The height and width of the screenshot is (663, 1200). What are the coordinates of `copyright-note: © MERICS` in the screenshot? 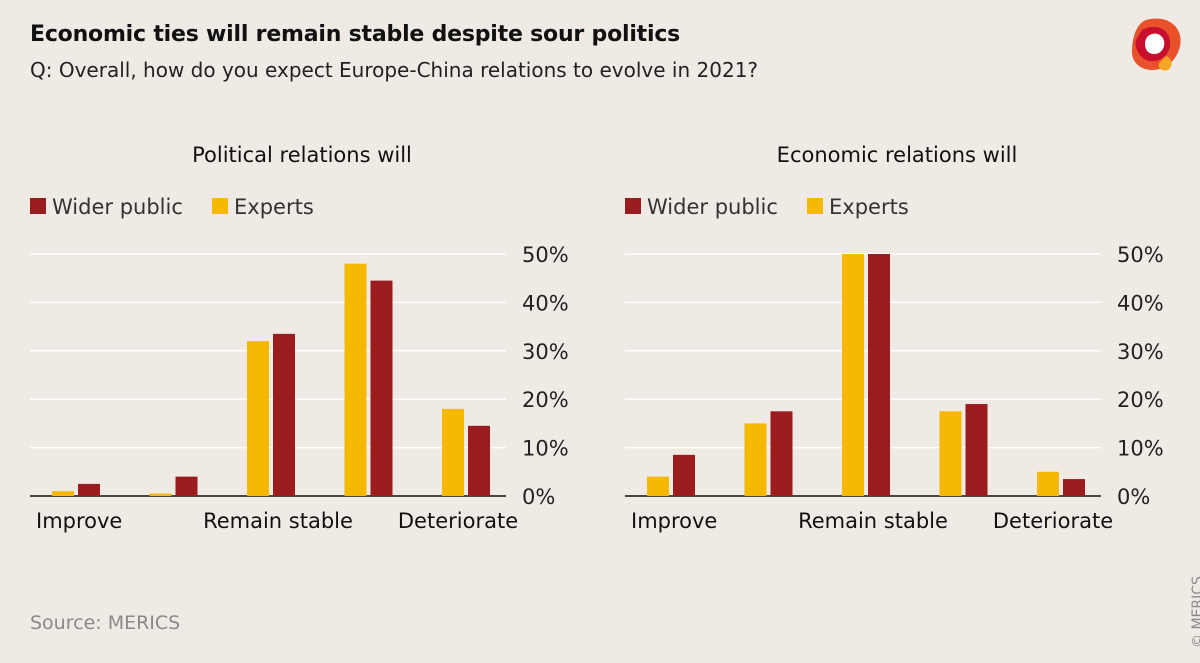 It's located at (1195, 612).